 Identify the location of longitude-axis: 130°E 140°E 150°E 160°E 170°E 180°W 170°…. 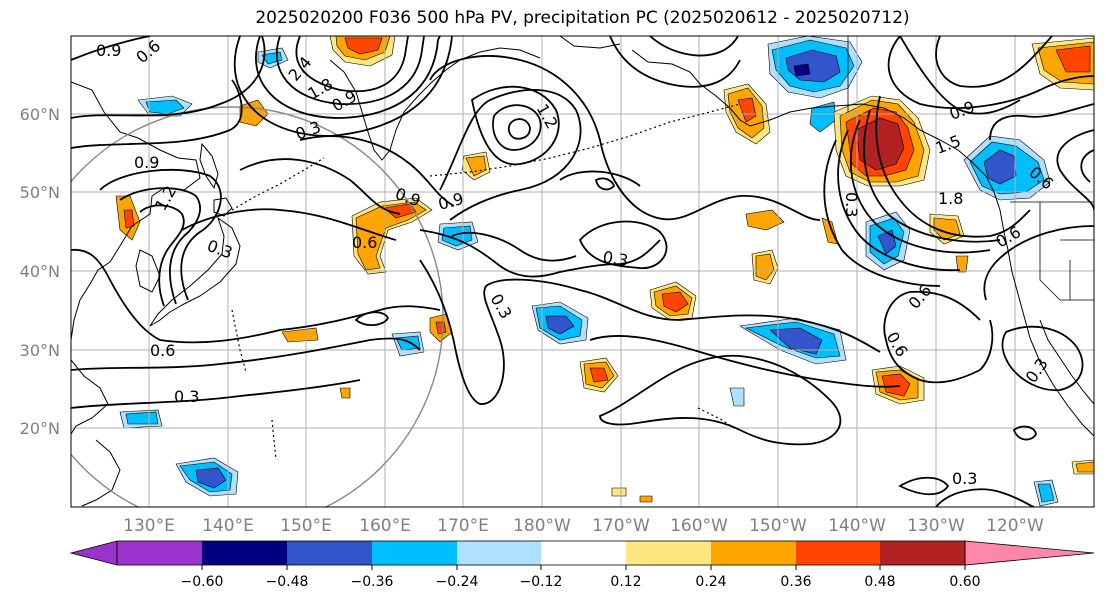
(583, 526).